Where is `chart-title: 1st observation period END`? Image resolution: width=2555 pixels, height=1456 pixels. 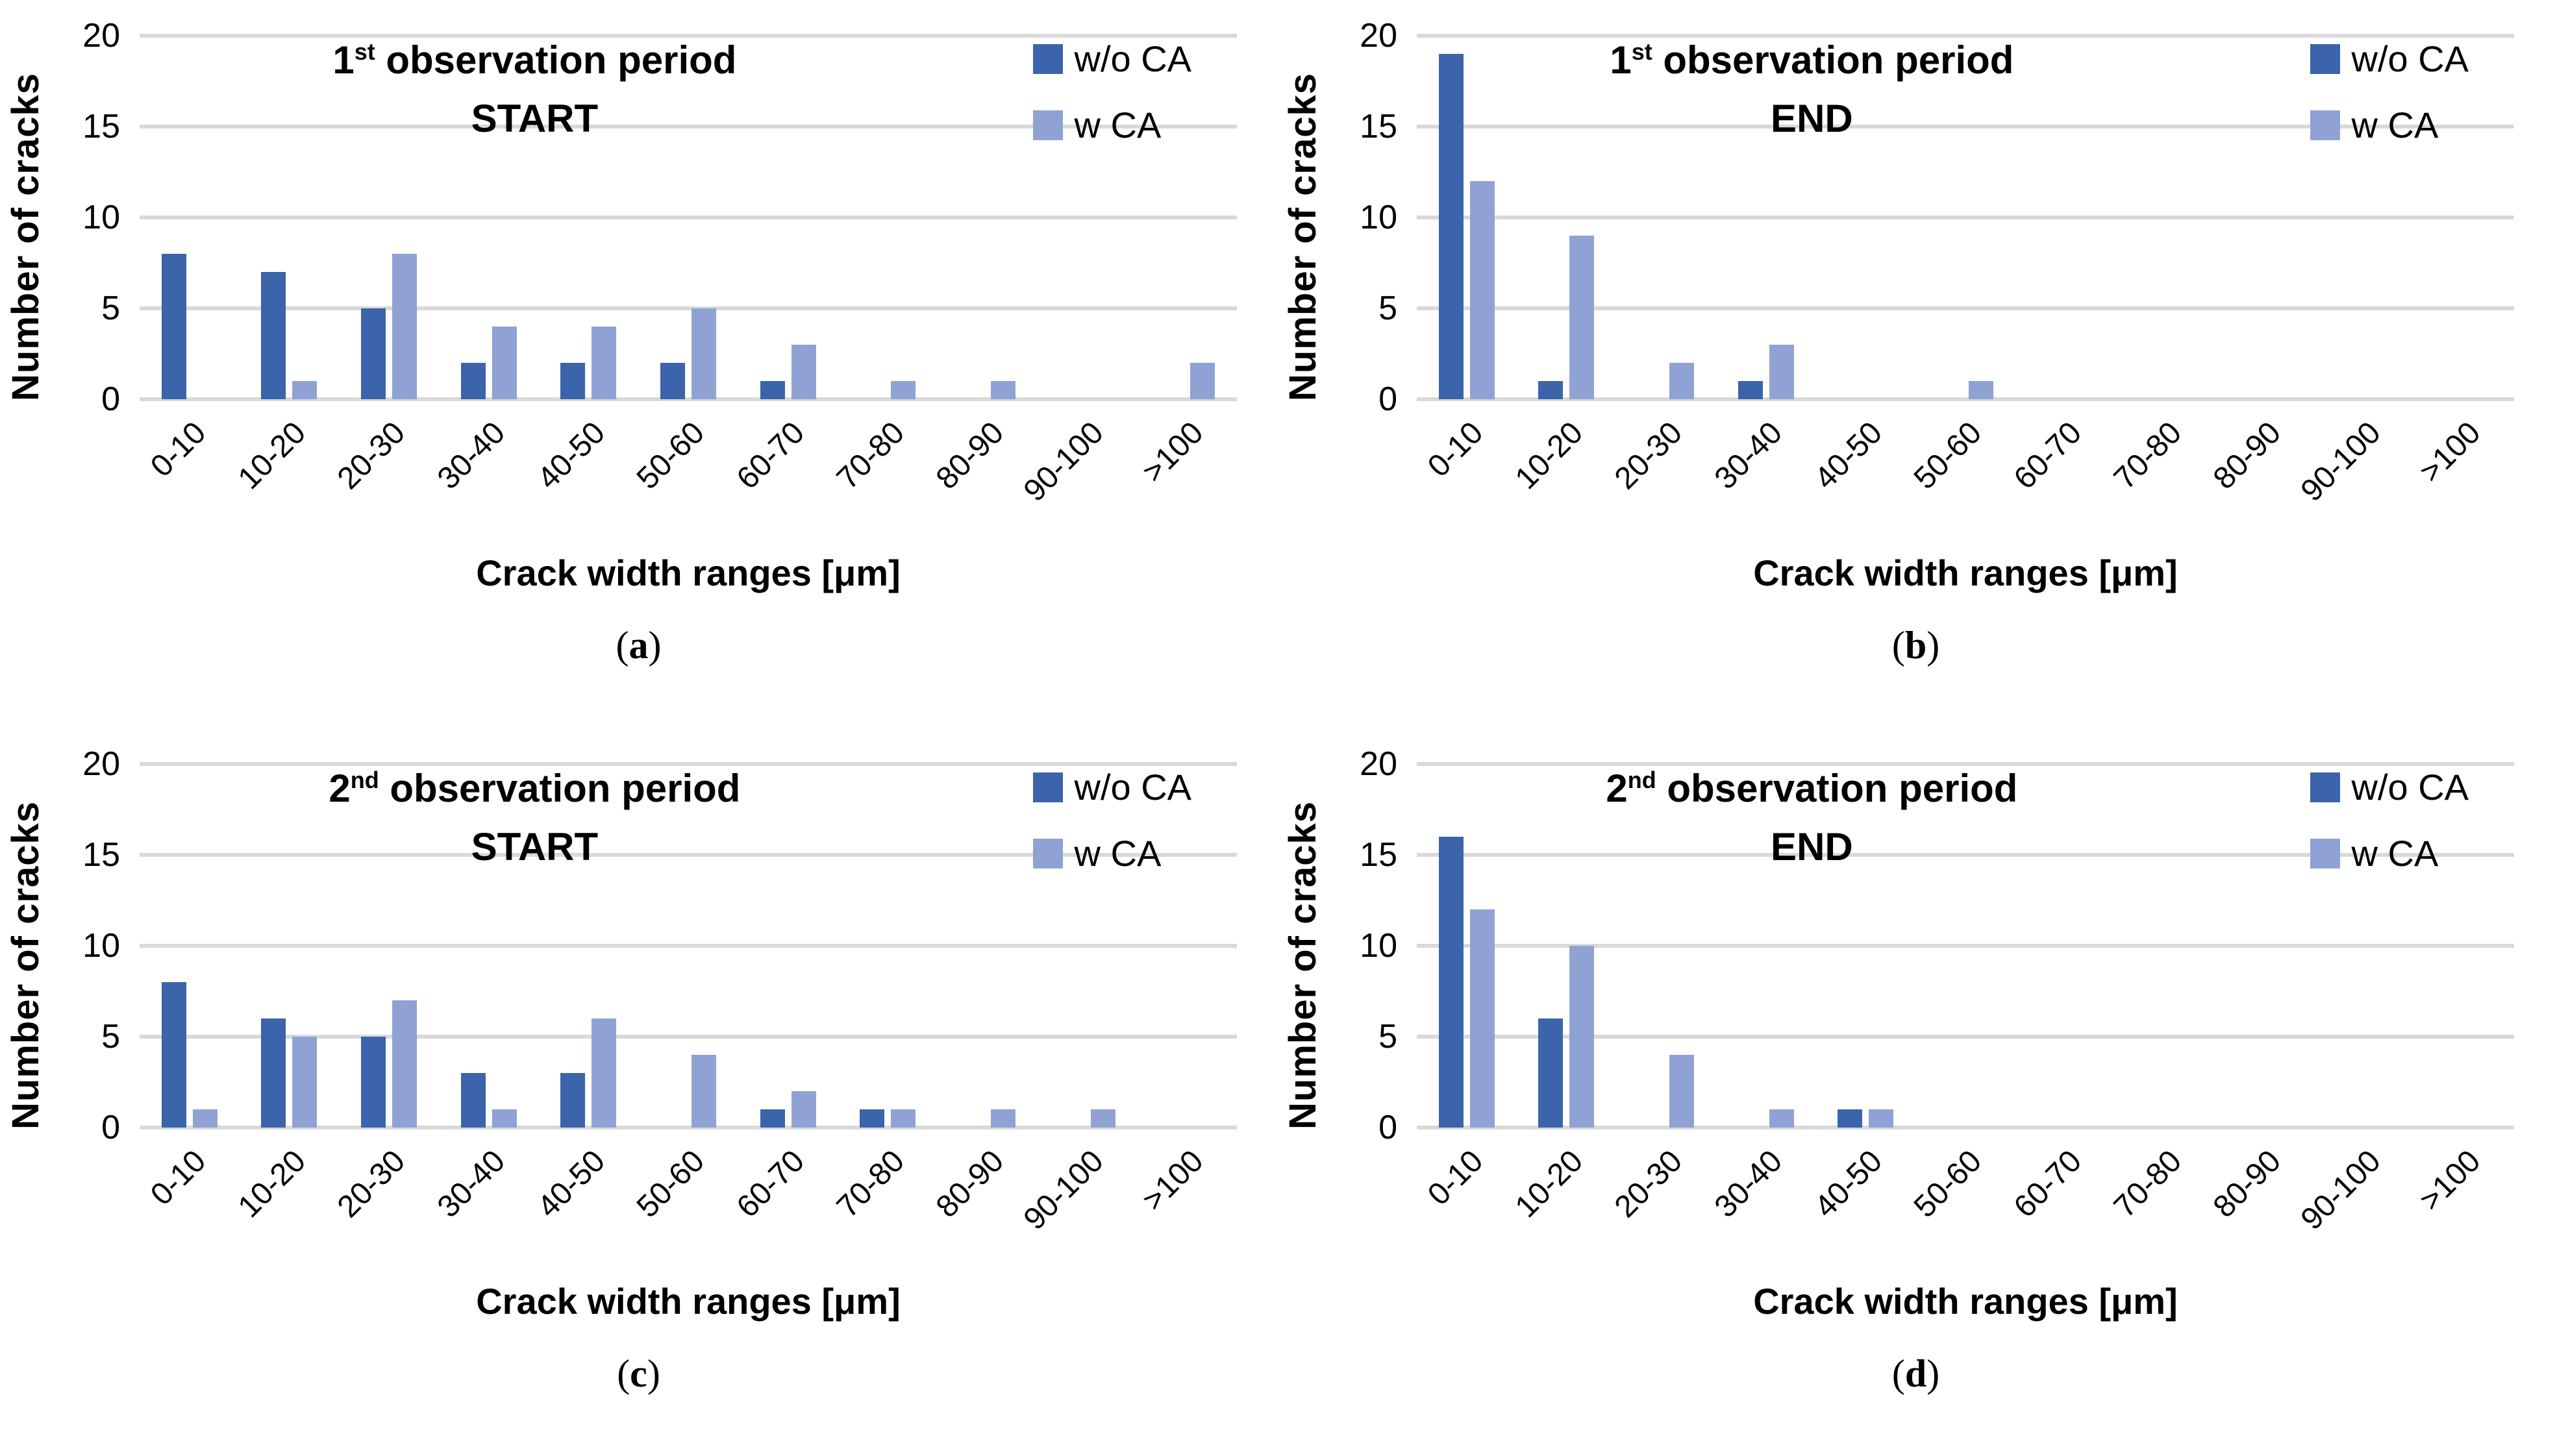
chart-title: 1st observation period END is located at coordinates (1812, 87).